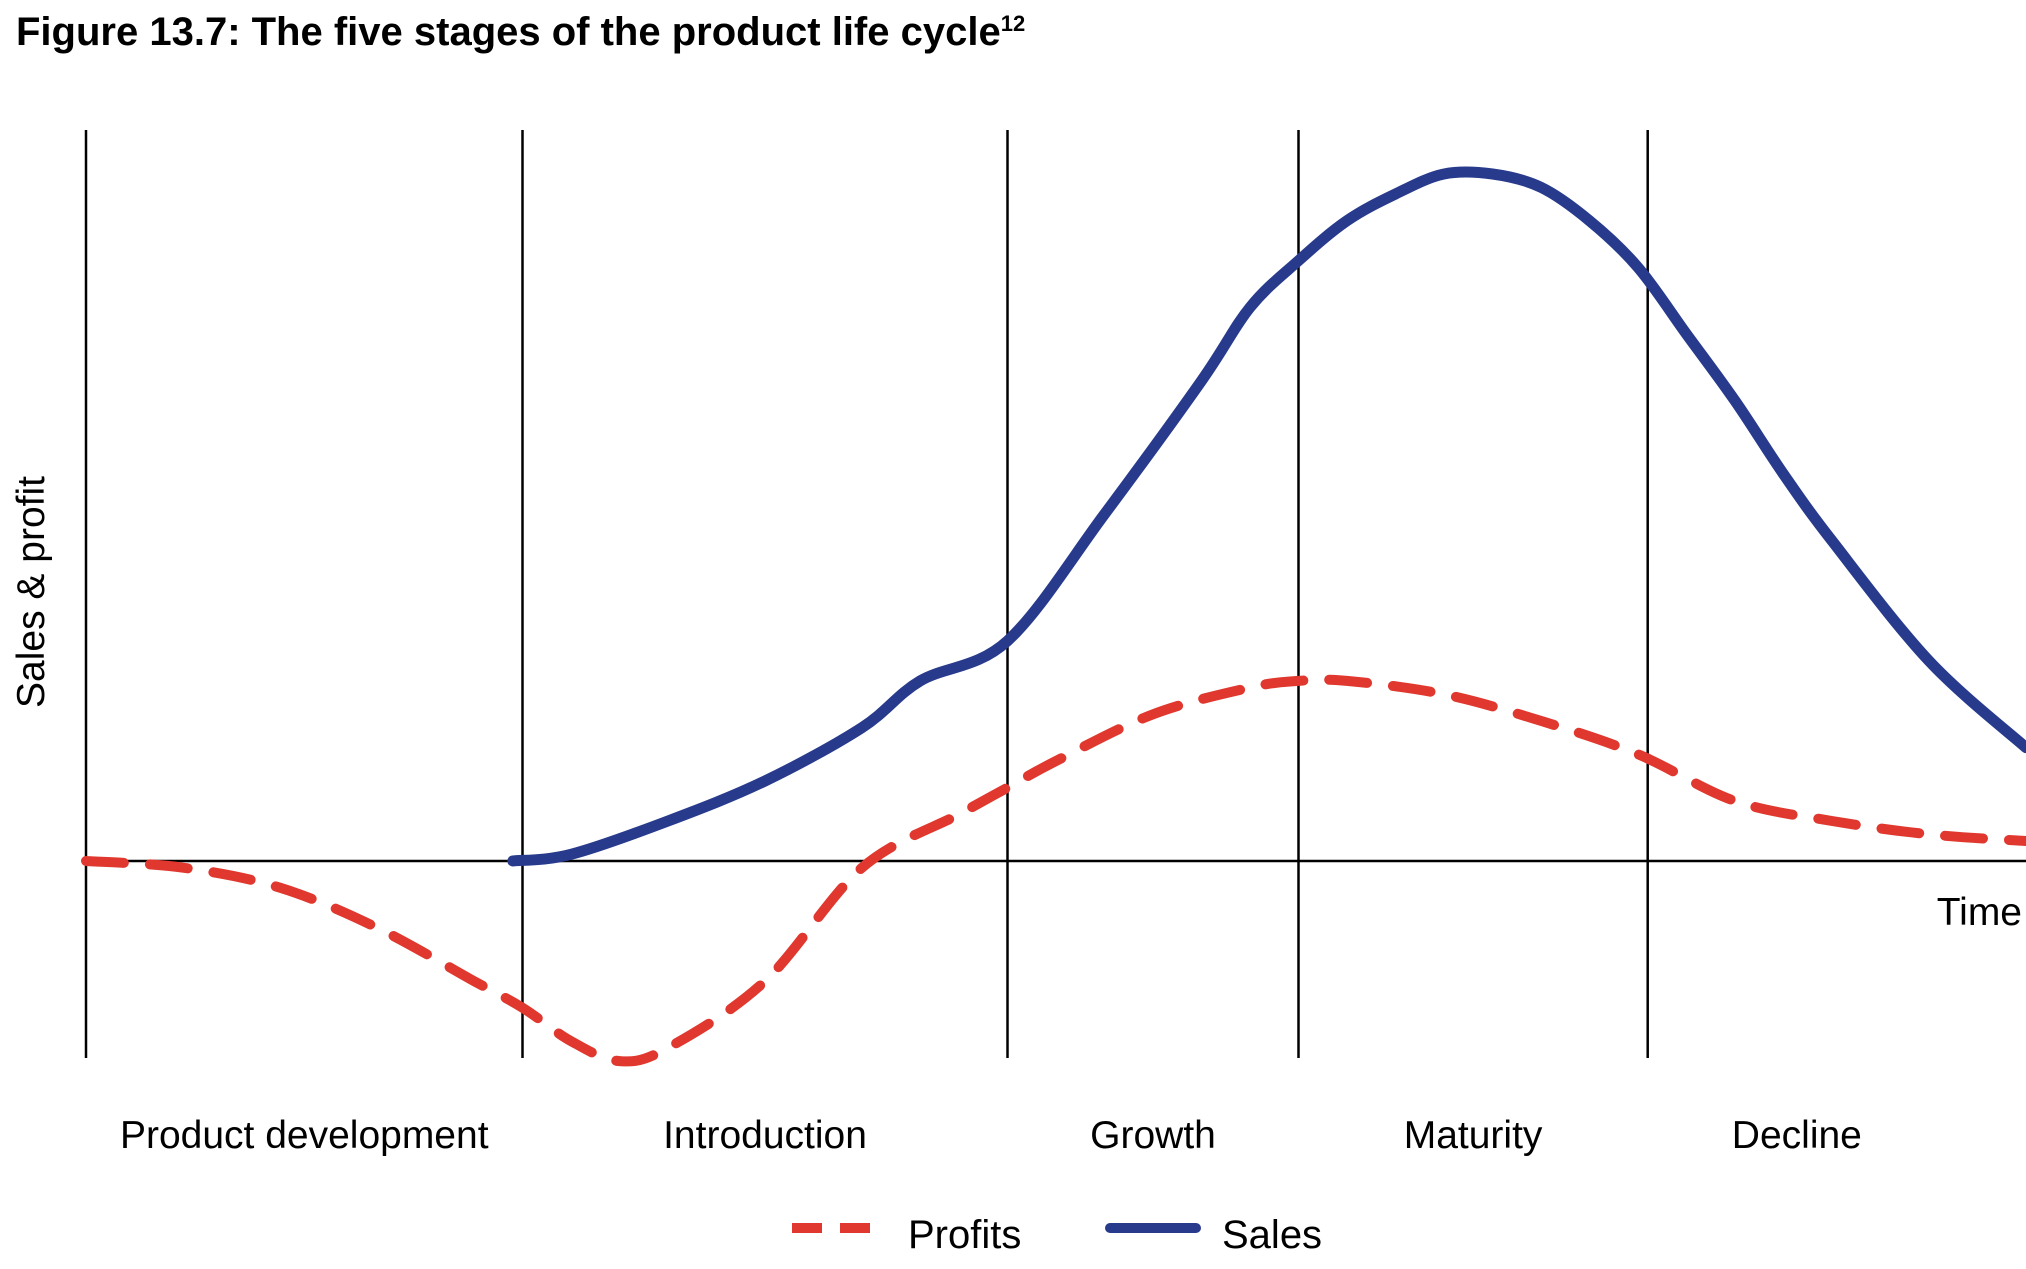  I want to click on legend: Profits Sales, so click(1057, 1235).